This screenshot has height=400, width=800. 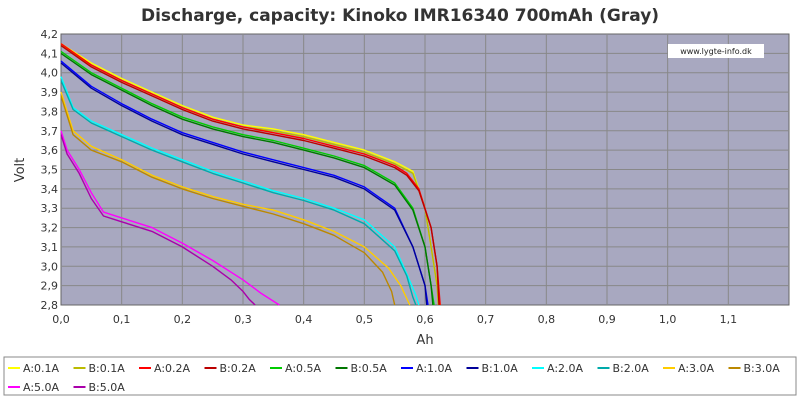 What do you see at coordinates (696, 368) in the screenshot?
I see `legend-entry: A:3.0A` at bounding box center [696, 368].